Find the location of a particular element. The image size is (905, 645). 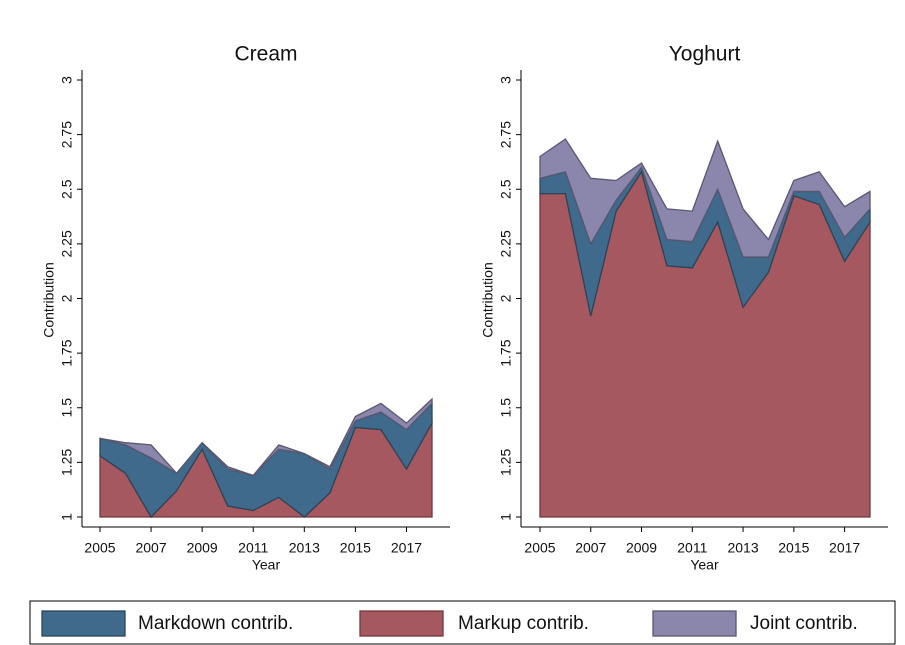

legend-label: Joint contrib. is located at coordinates (804, 623).